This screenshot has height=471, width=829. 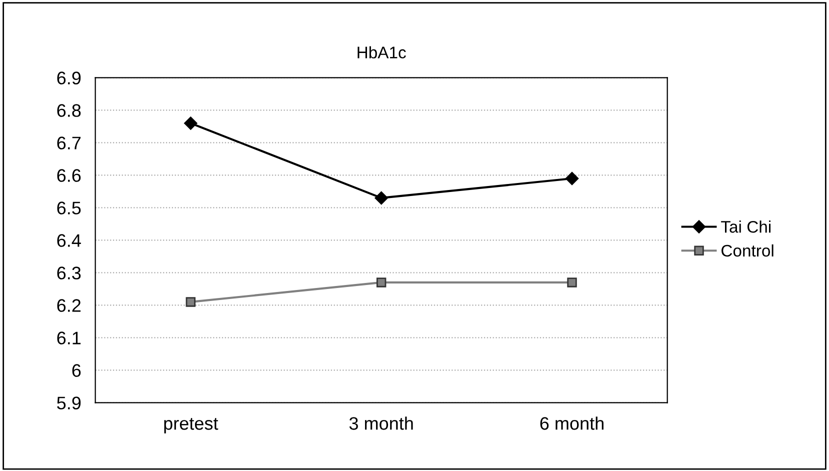 I want to click on x-tick-label: pretest, so click(x=191, y=426).